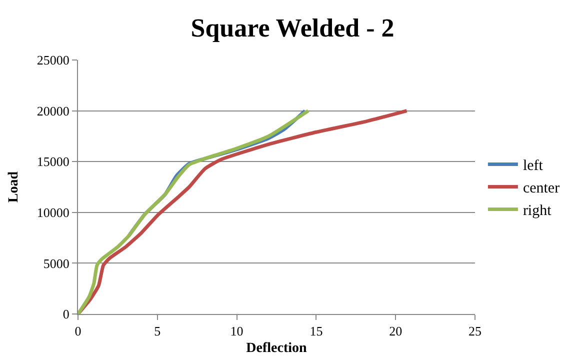 The image size is (585, 364). I want to click on y-tick-label: 25000, so click(53, 60).